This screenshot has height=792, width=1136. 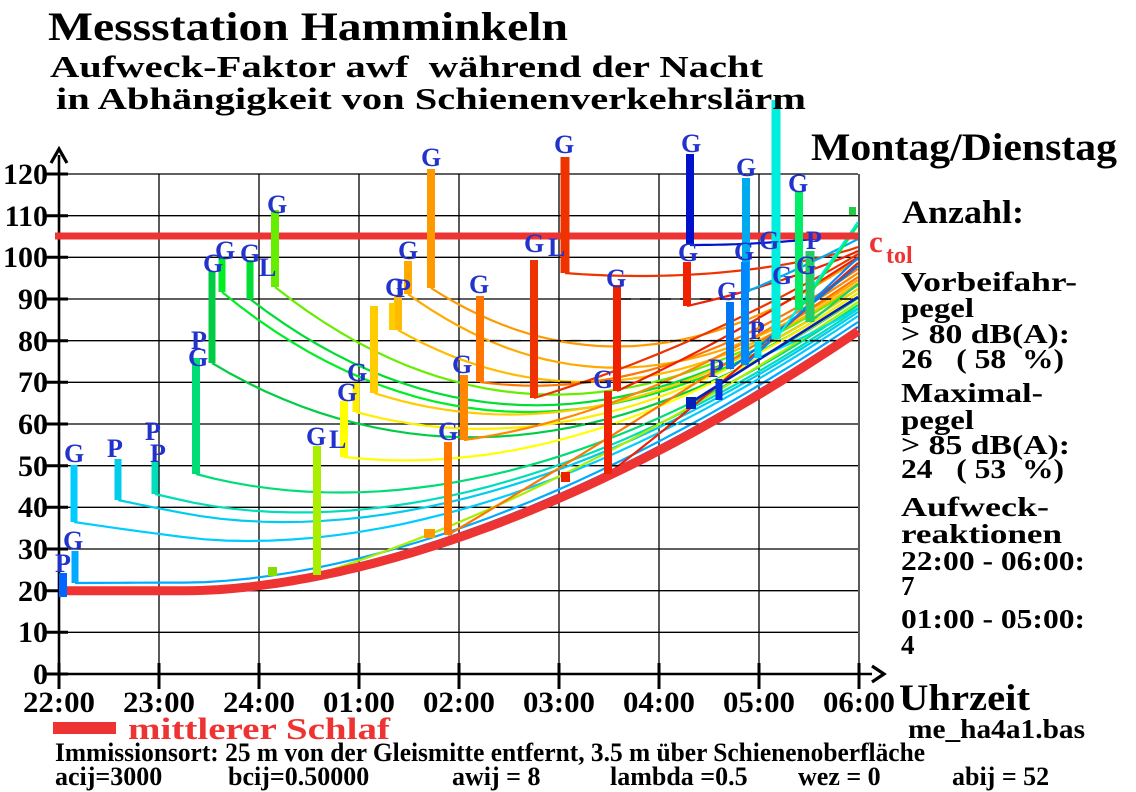 What do you see at coordinates (33, 341) in the screenshot?
I see `svg-text: 80` at bounding box center [33, 341].